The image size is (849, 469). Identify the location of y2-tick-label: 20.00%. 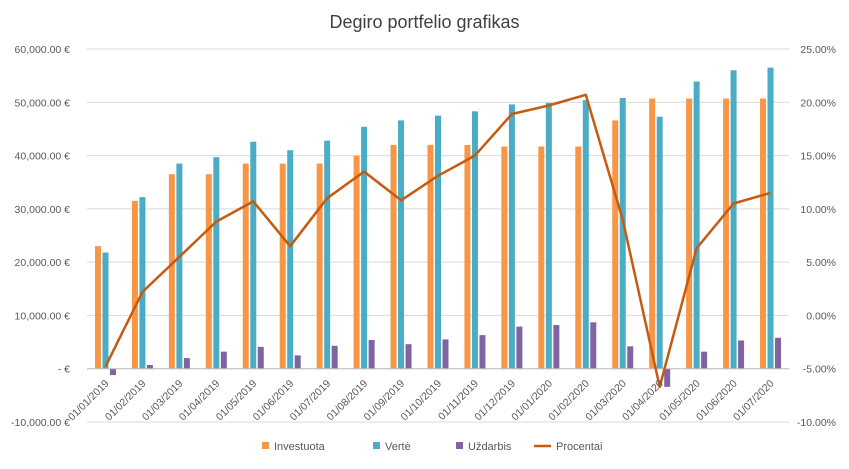
(818, 103).